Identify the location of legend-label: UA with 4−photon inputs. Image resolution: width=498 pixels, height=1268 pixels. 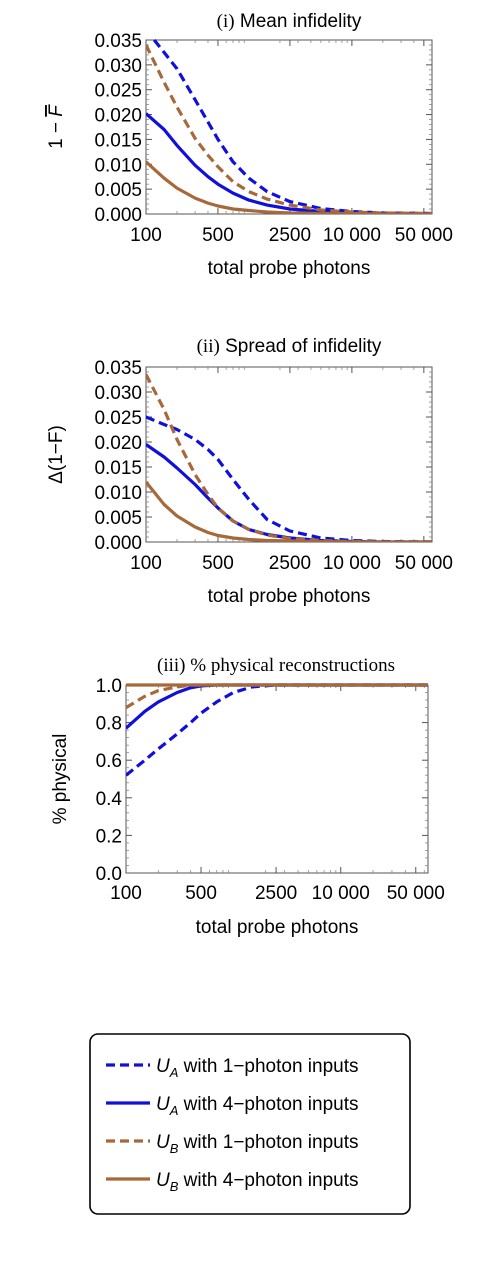
(257, 1106).